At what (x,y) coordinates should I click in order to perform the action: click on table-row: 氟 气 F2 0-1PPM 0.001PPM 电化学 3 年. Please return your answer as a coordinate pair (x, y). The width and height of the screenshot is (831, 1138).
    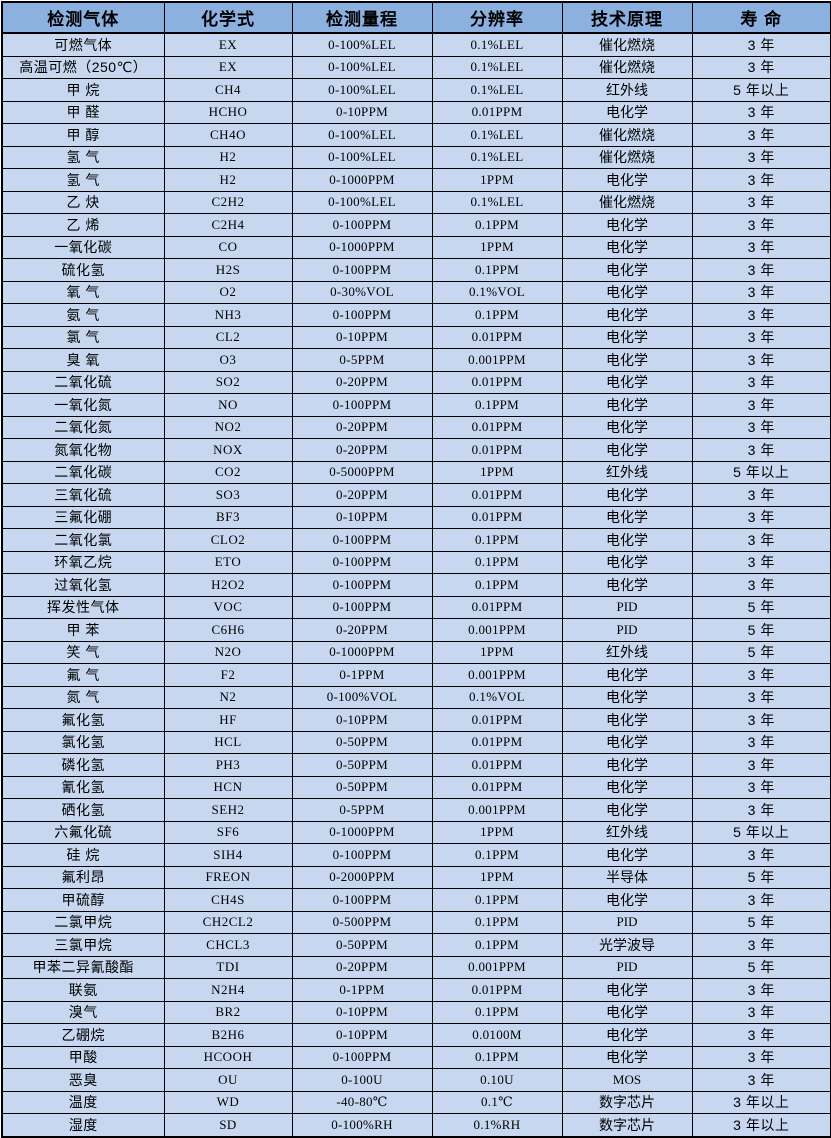
    Looking at the image, I should click on (416, 675).